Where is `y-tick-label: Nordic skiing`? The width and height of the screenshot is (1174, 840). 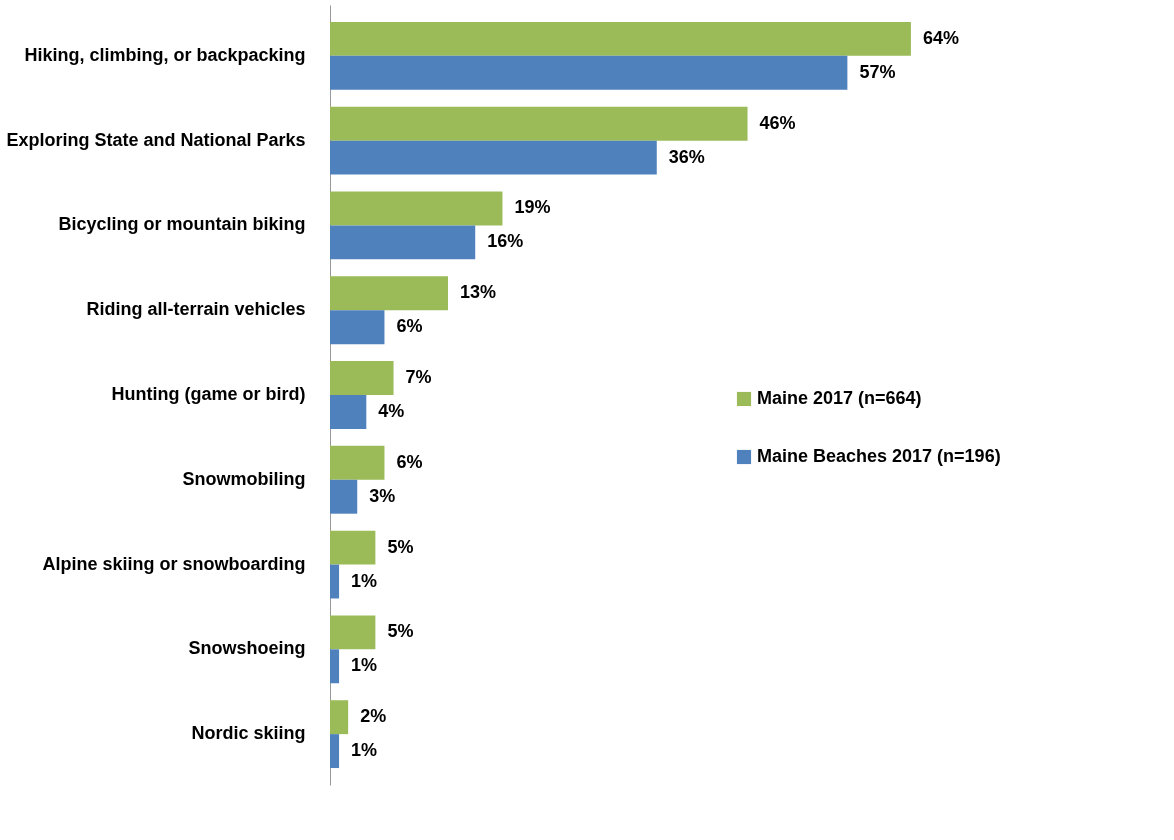
y-tick-label: Nordic skiing is located at coordinates (248, 733).